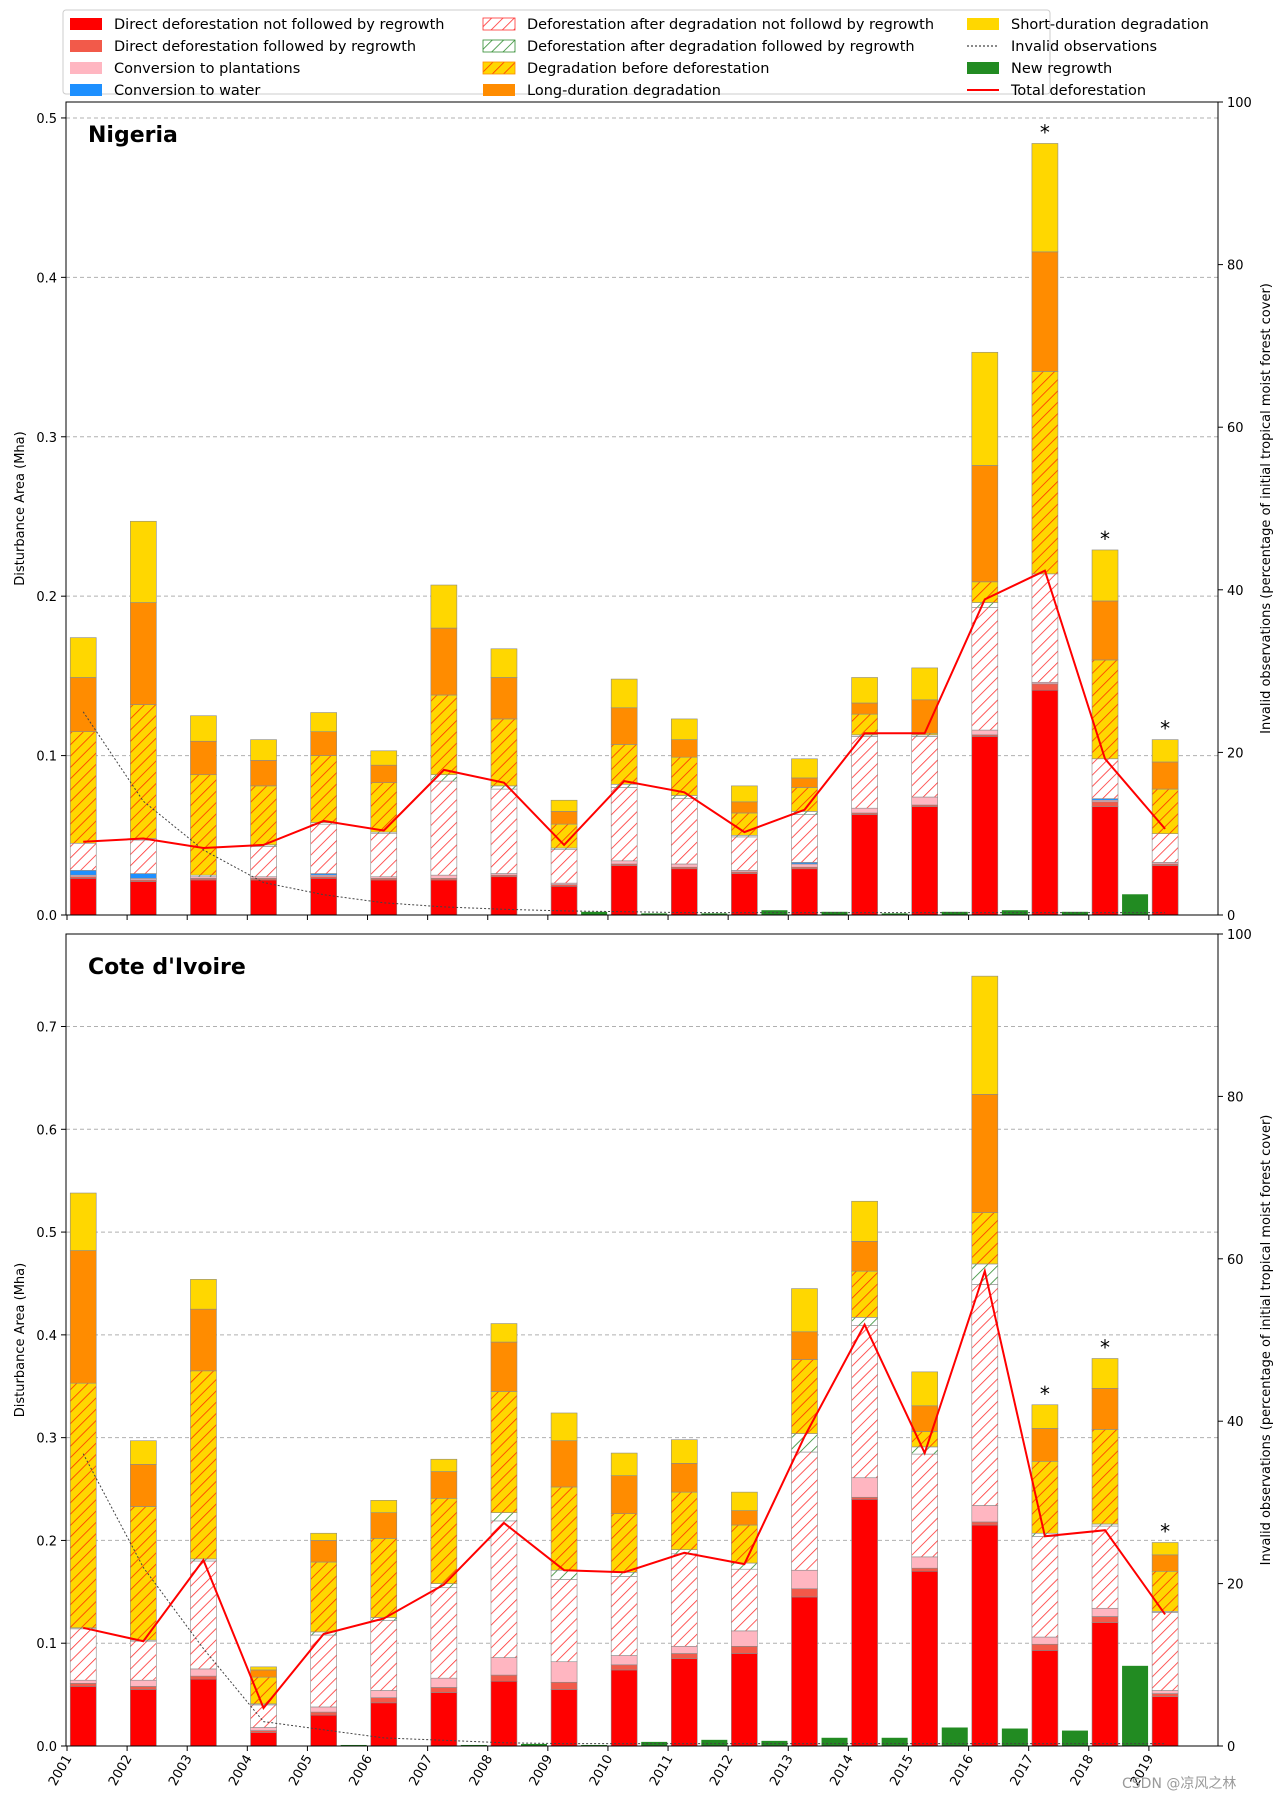  I want to click on bar-stack-2004, so click(263, 827).